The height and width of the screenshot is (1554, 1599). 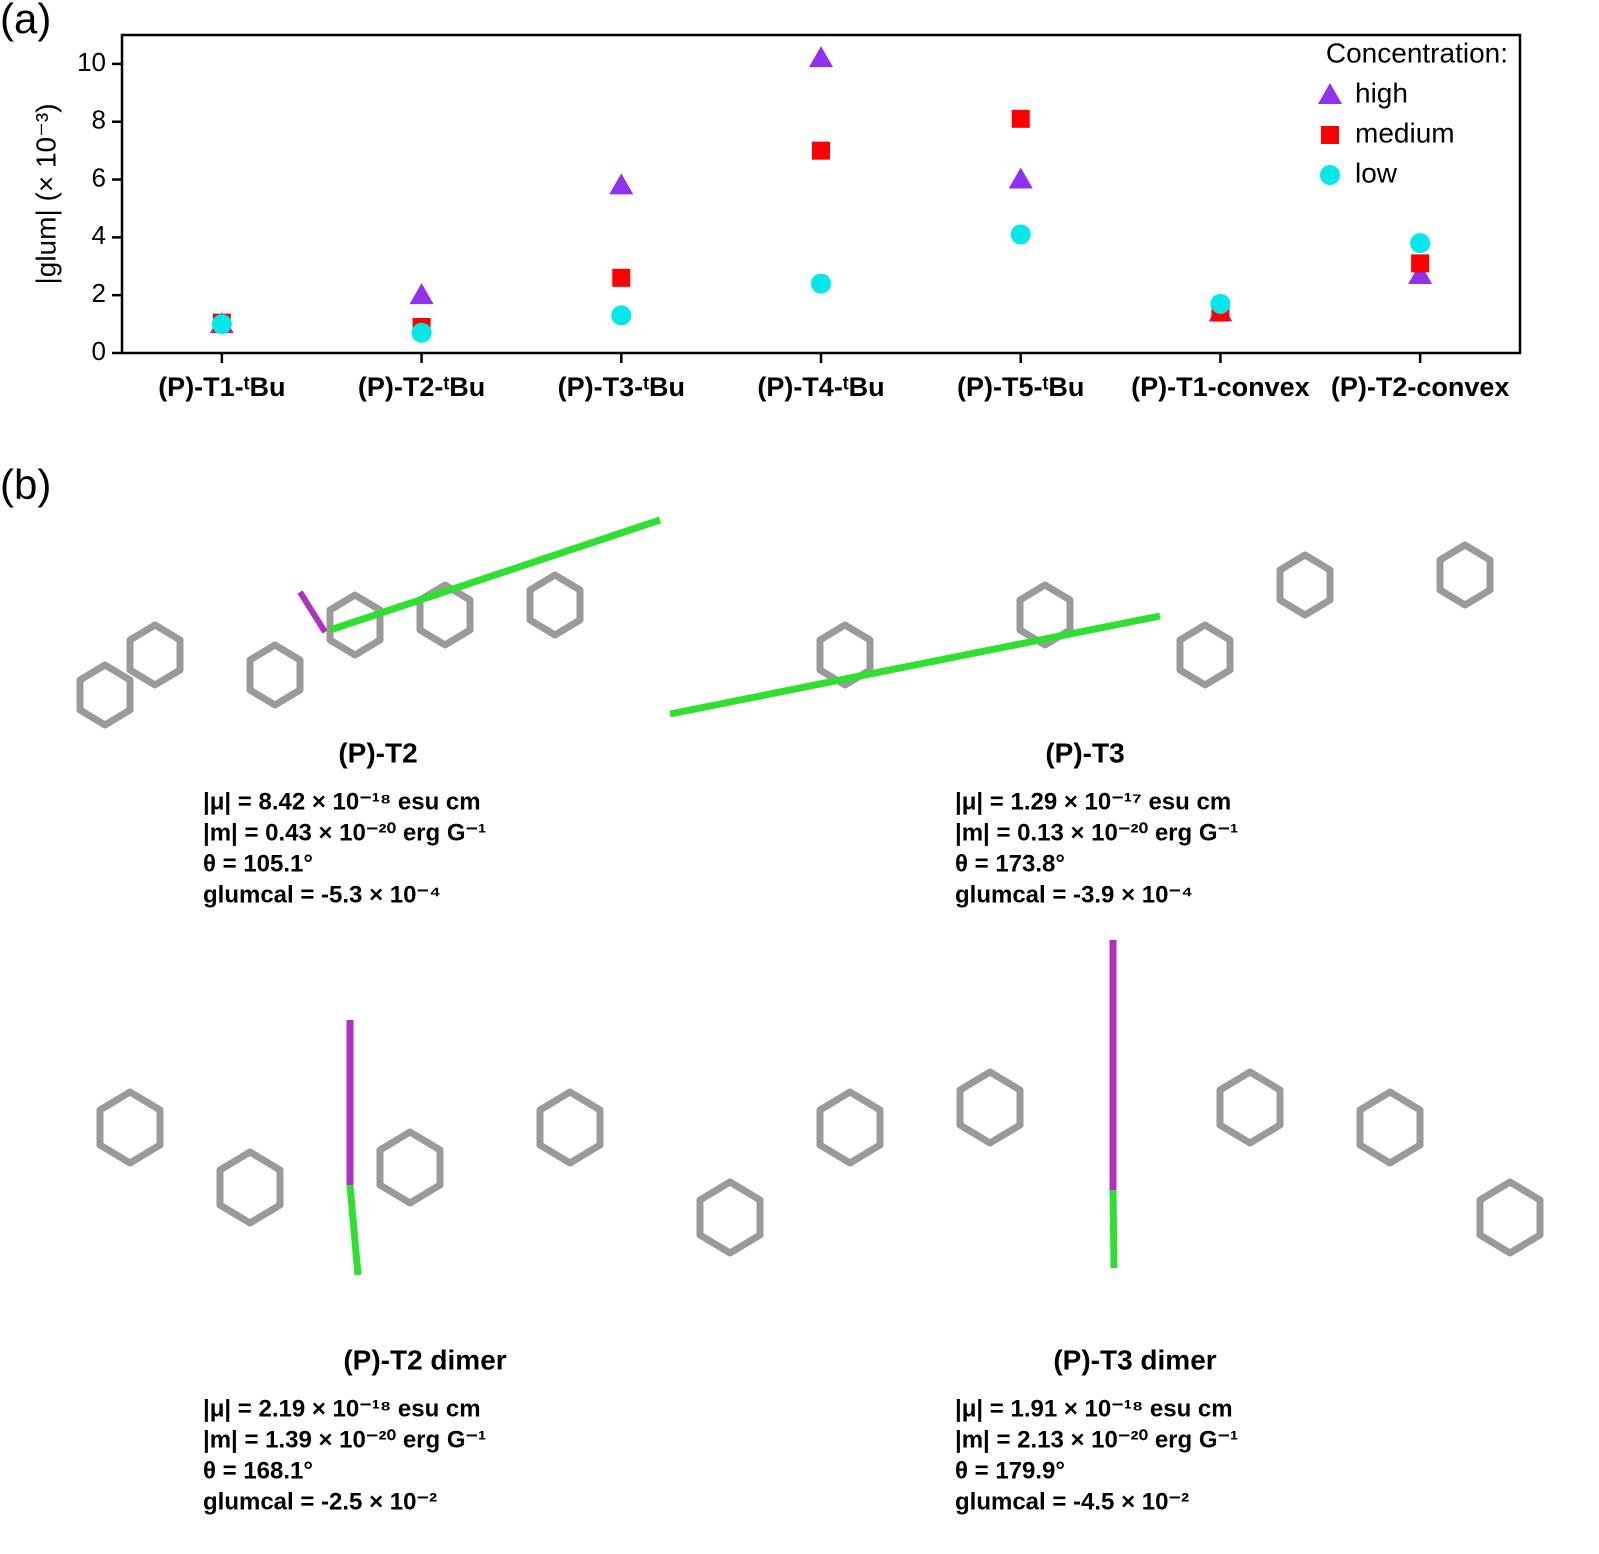 What do you see at coordinates (99, 177) in the screenshot?
I see `y-tick-label: 6` at bounding box center [99, 177].